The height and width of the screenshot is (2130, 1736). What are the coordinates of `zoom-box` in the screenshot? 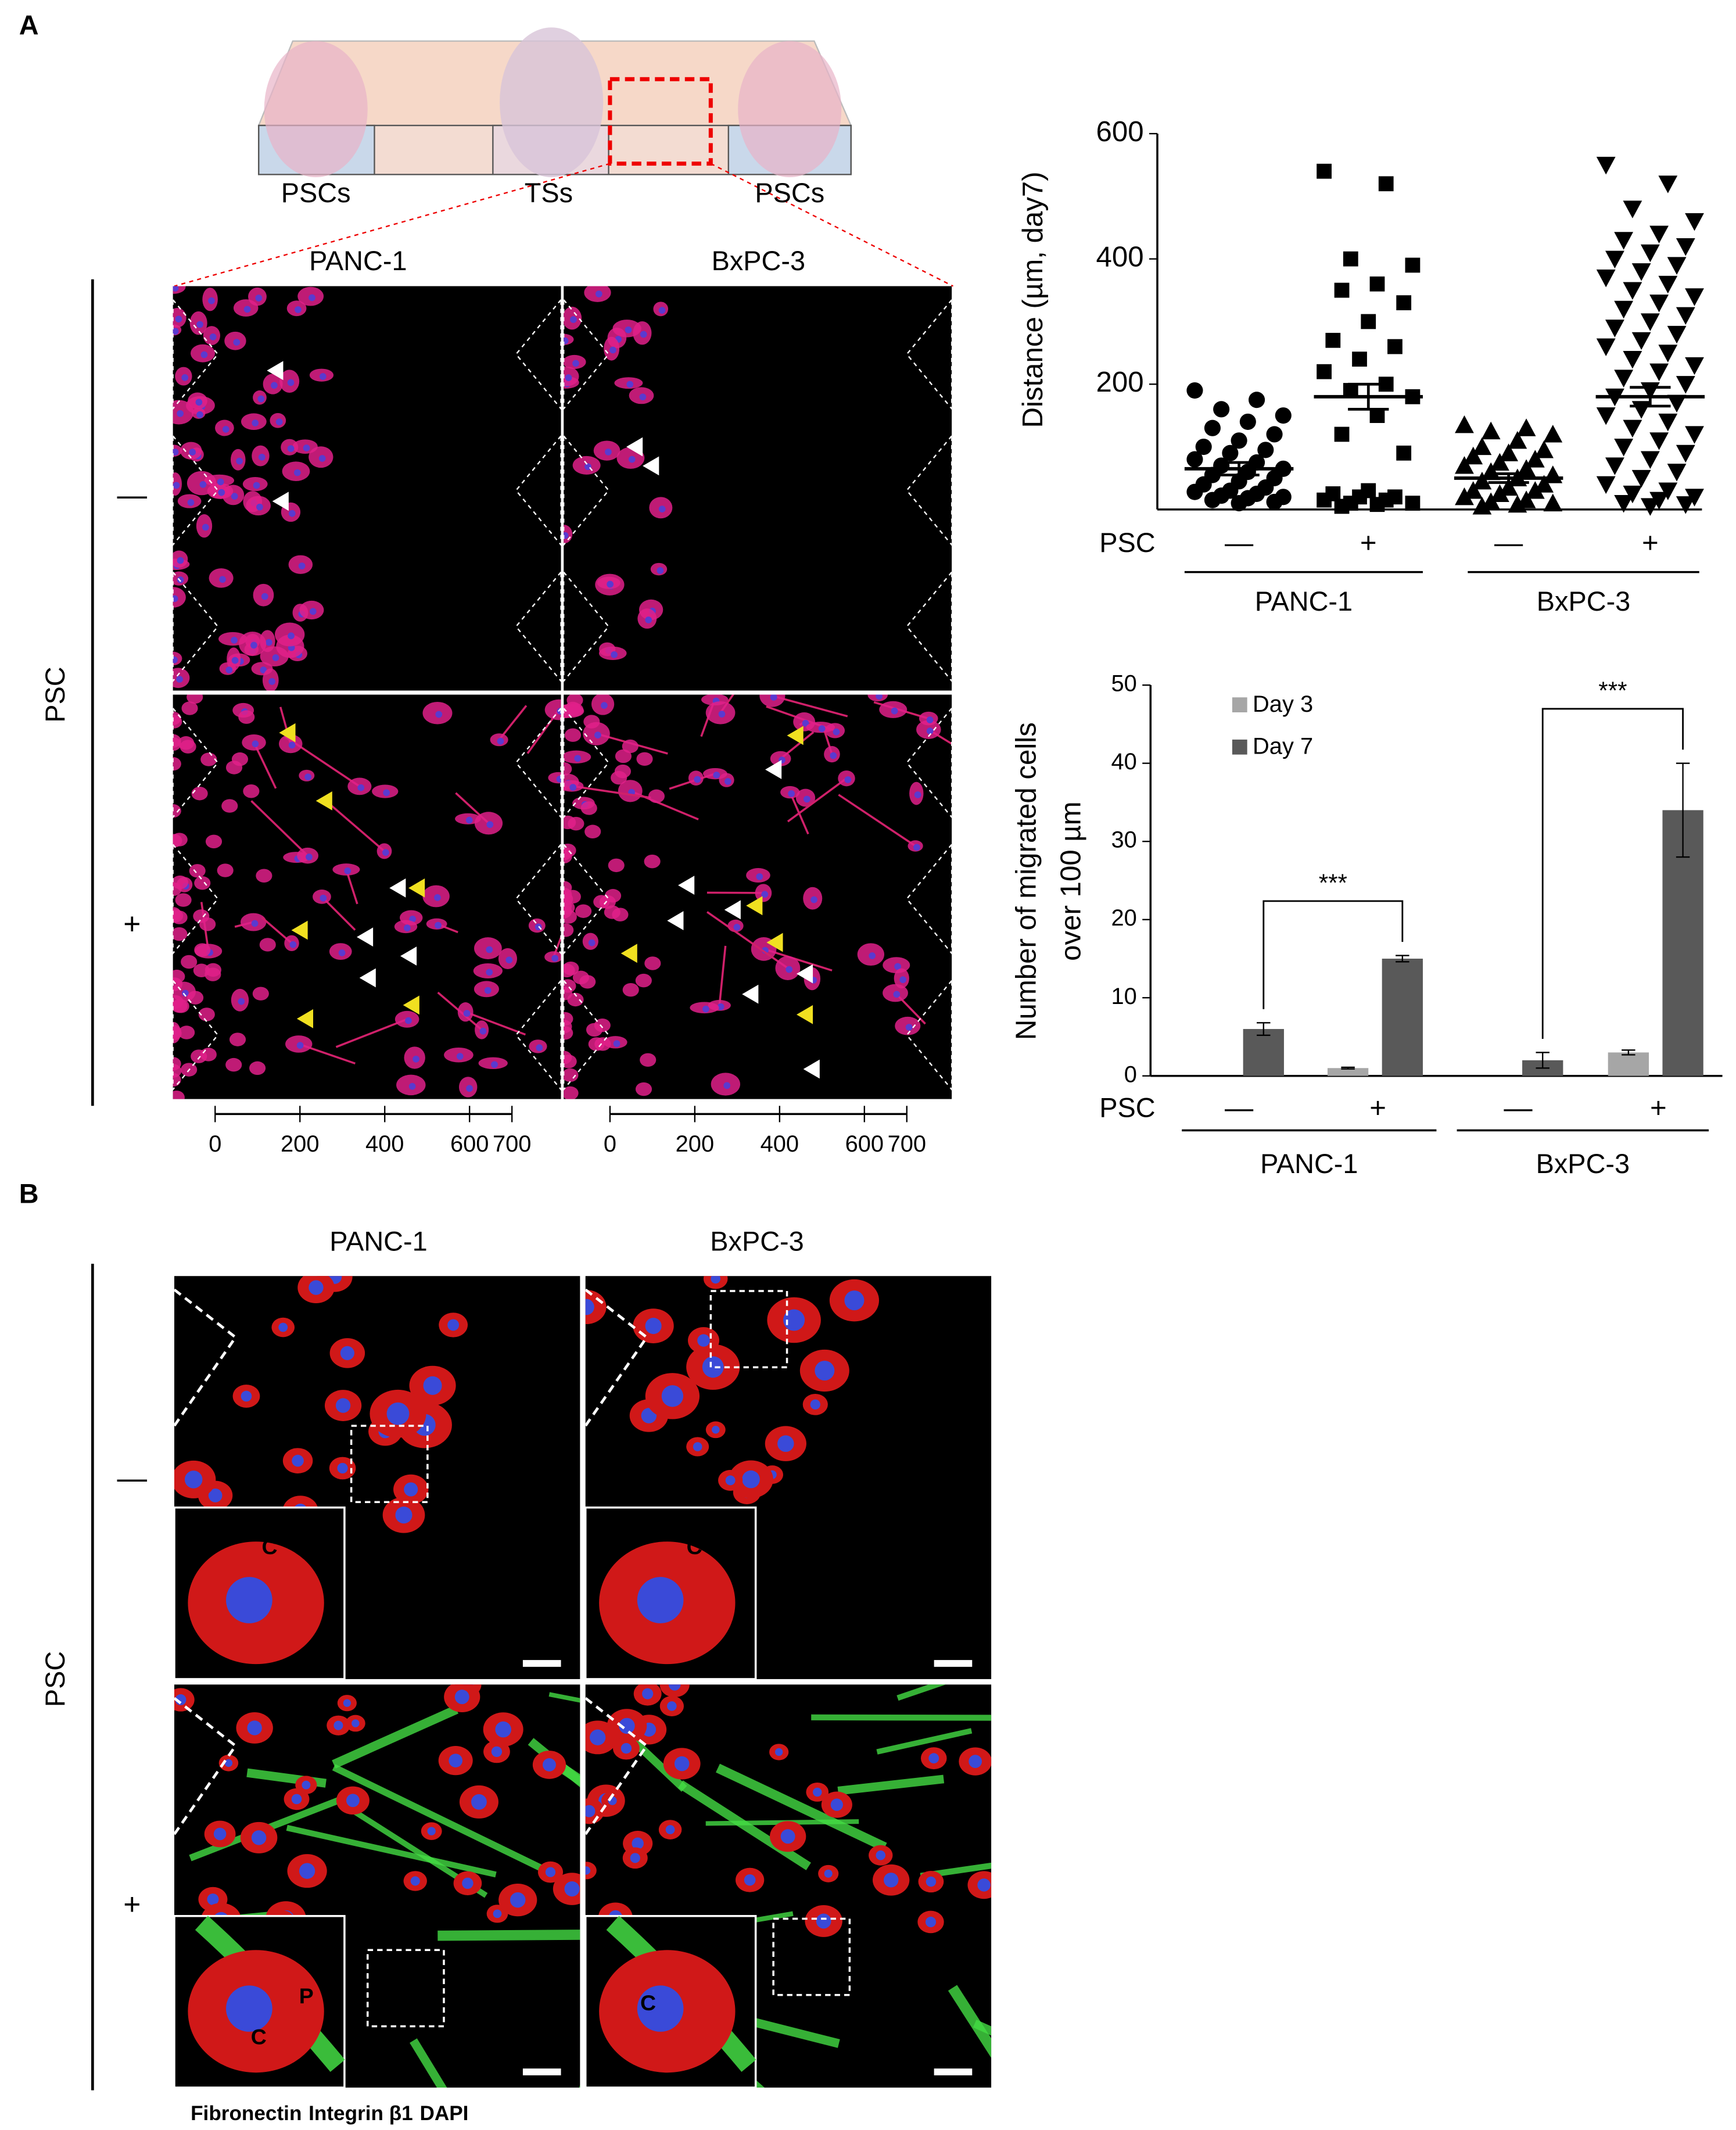 It's located at (405, 1988).